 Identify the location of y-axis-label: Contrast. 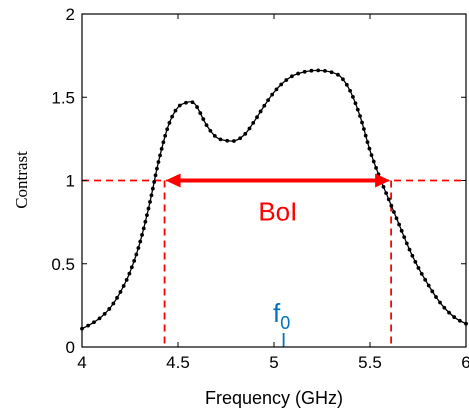
(21, 180).